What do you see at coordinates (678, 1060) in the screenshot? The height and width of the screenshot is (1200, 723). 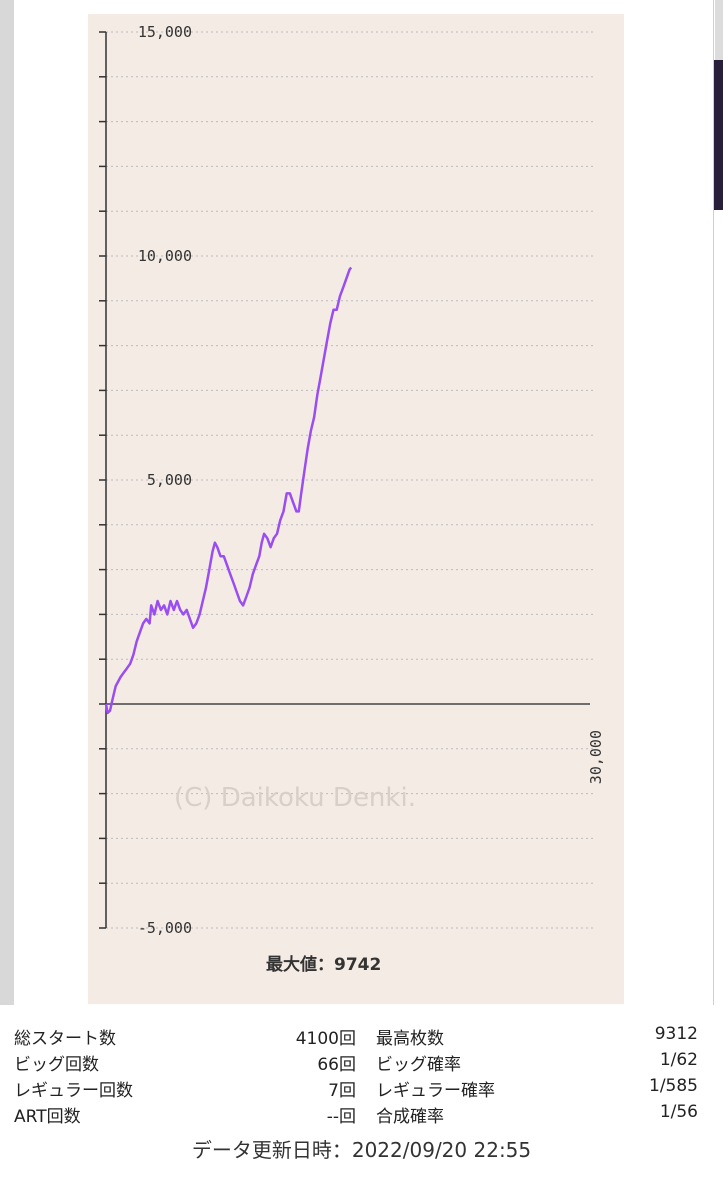 I see `stat-value: 1/62` at bounding box center [678, 1060].